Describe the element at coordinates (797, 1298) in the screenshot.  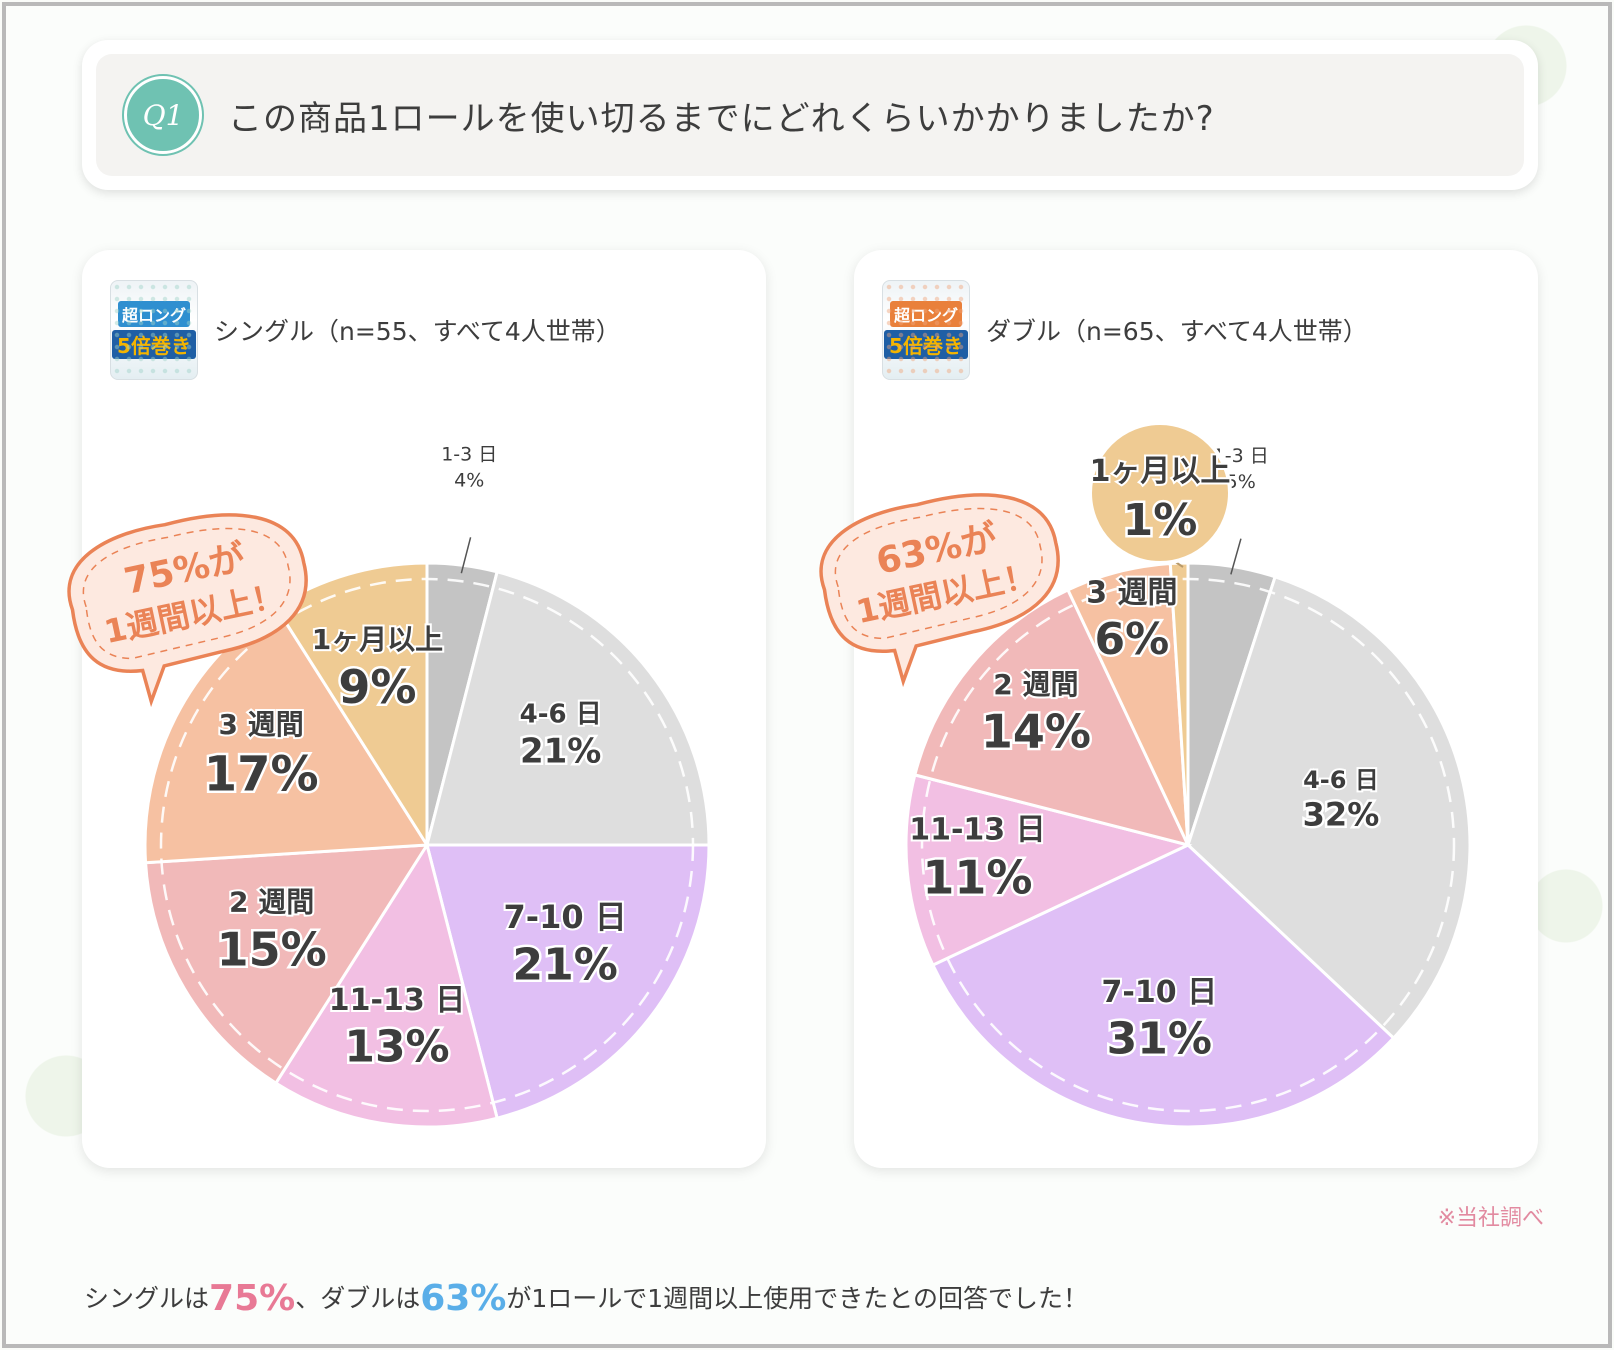
I see `footer-text-3: が1ロールで1週間以上使用できたとの回答でした！` at that location.